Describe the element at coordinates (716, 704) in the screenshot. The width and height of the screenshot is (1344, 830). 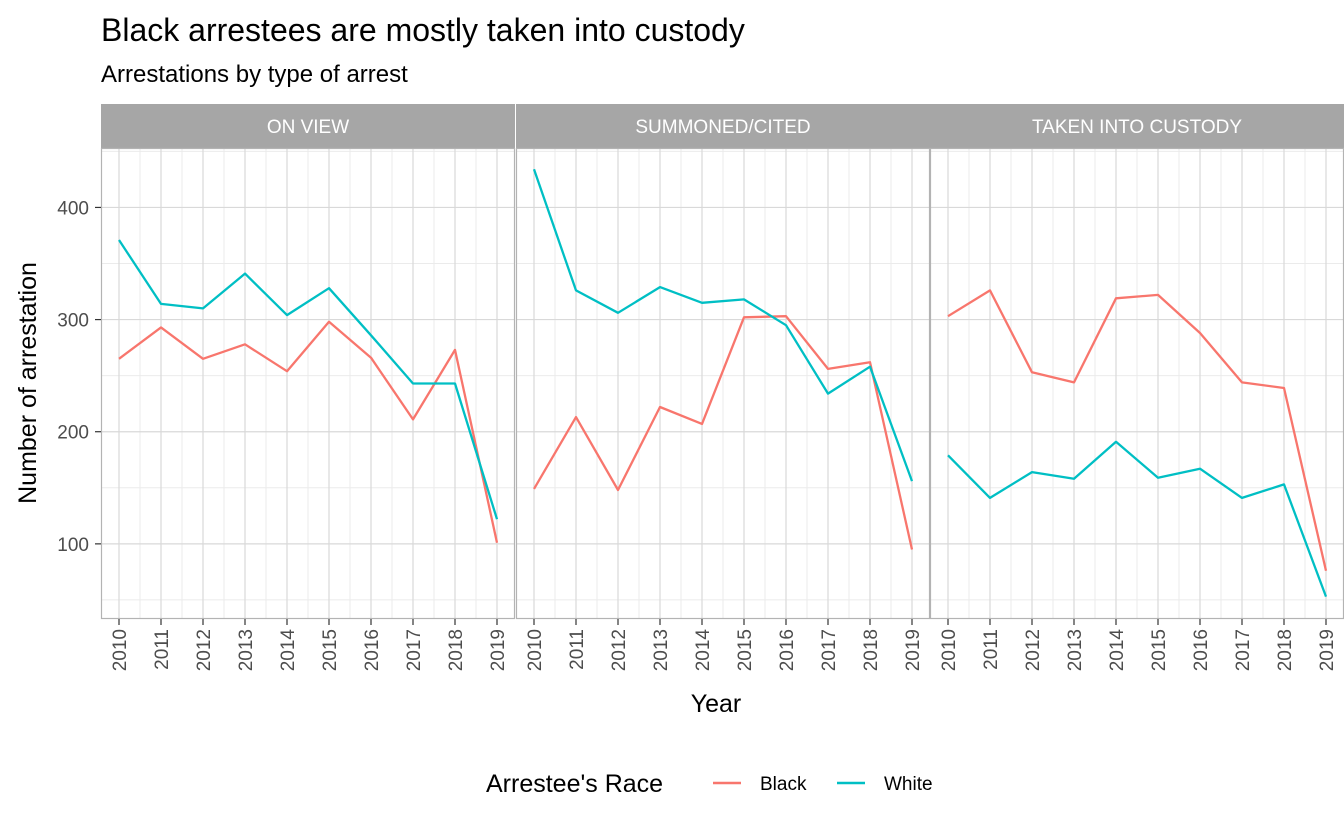
I see `x-axis-title: Year` at that location.